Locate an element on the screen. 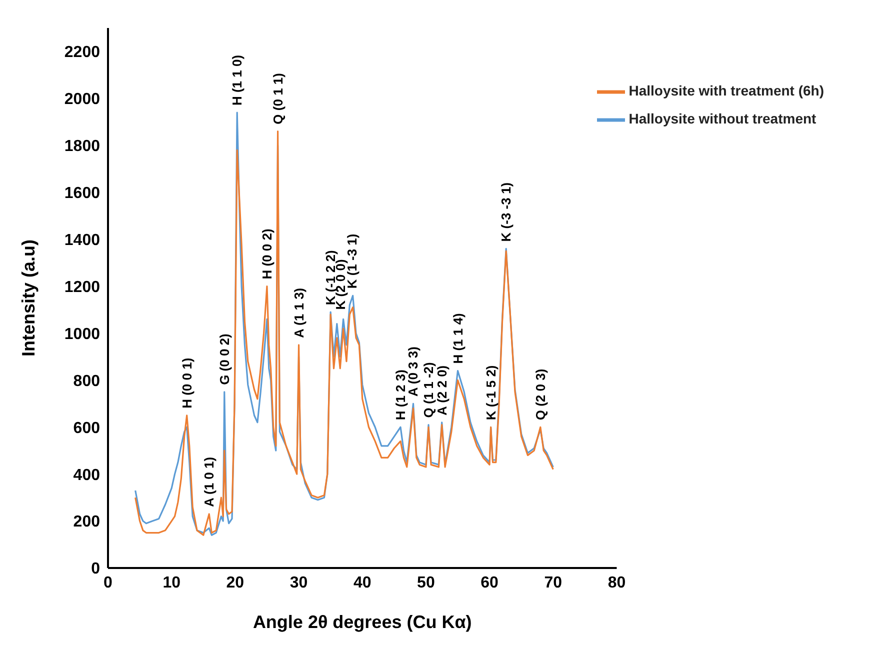 The width and height of the screenshot is (882, 667). y-tick-label: 1400 is located at coordinates (82, 240).